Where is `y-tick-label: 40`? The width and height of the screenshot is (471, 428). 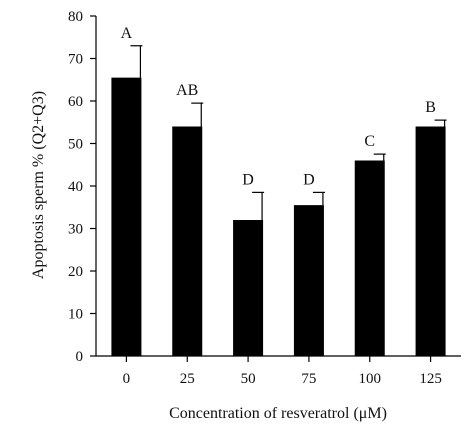 y-tick-label: 40 is located at coordinates (75, 187).